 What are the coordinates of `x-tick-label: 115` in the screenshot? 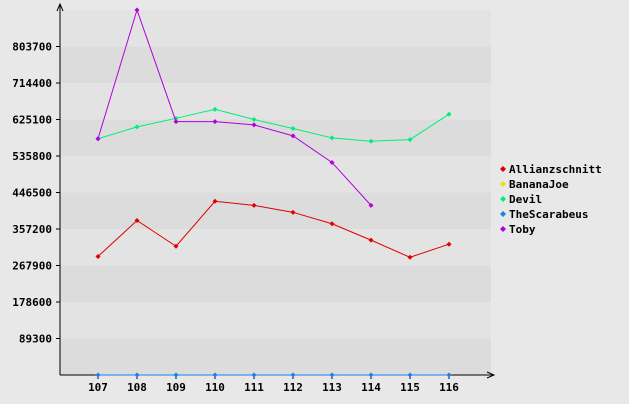 It's located at (410, 387).